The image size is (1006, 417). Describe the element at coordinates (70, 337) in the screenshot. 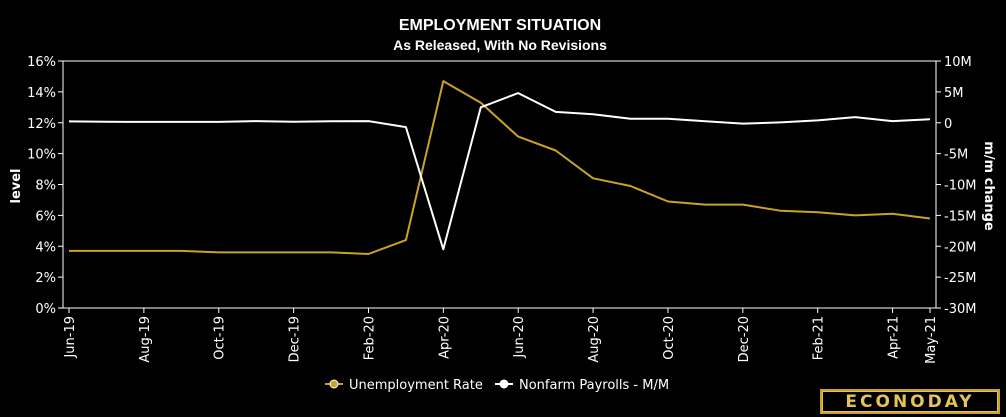

I see `x-tick-label: Jun-19` at that location.